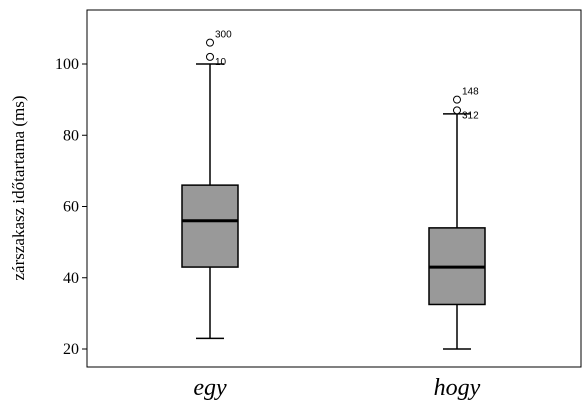 Image resolution: width=586 pixels, height=401 pixels. What do you see at coordinates (457, 388) in the screenshot?
I see `x-category-label: hogy` at bounding box center [457, 388].